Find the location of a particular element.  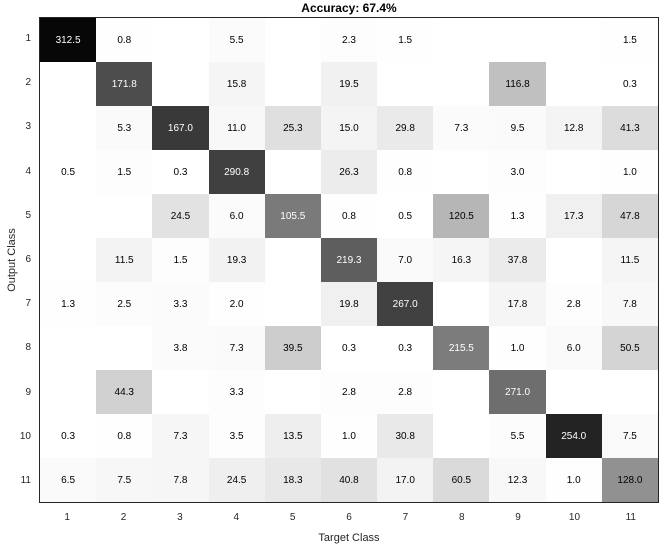

x-tick-label: 11 is located at coordinates (631, 517).